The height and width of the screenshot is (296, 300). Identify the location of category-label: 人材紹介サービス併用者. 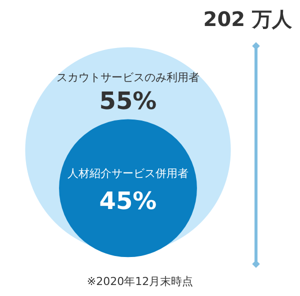
(128, 173).